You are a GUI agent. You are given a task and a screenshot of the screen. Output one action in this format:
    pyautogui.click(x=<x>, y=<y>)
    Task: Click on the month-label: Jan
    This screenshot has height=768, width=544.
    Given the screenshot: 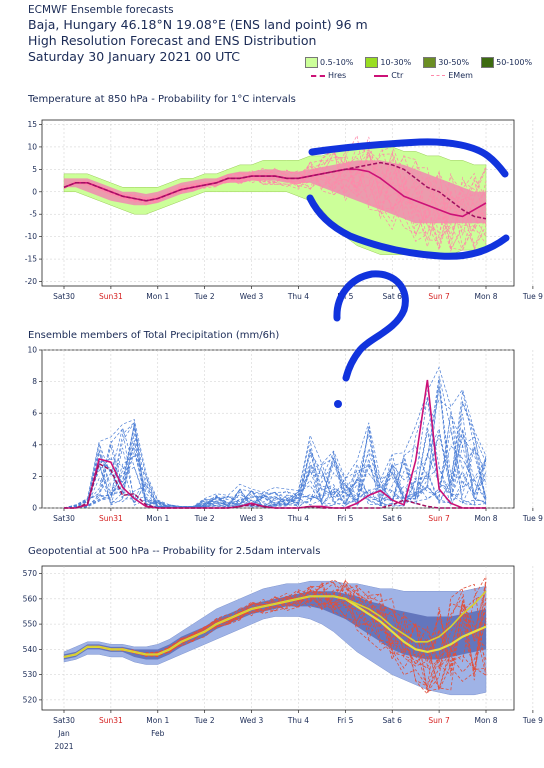 What is the action you would take?
    pyautogui.click(x=63, y=733)
    